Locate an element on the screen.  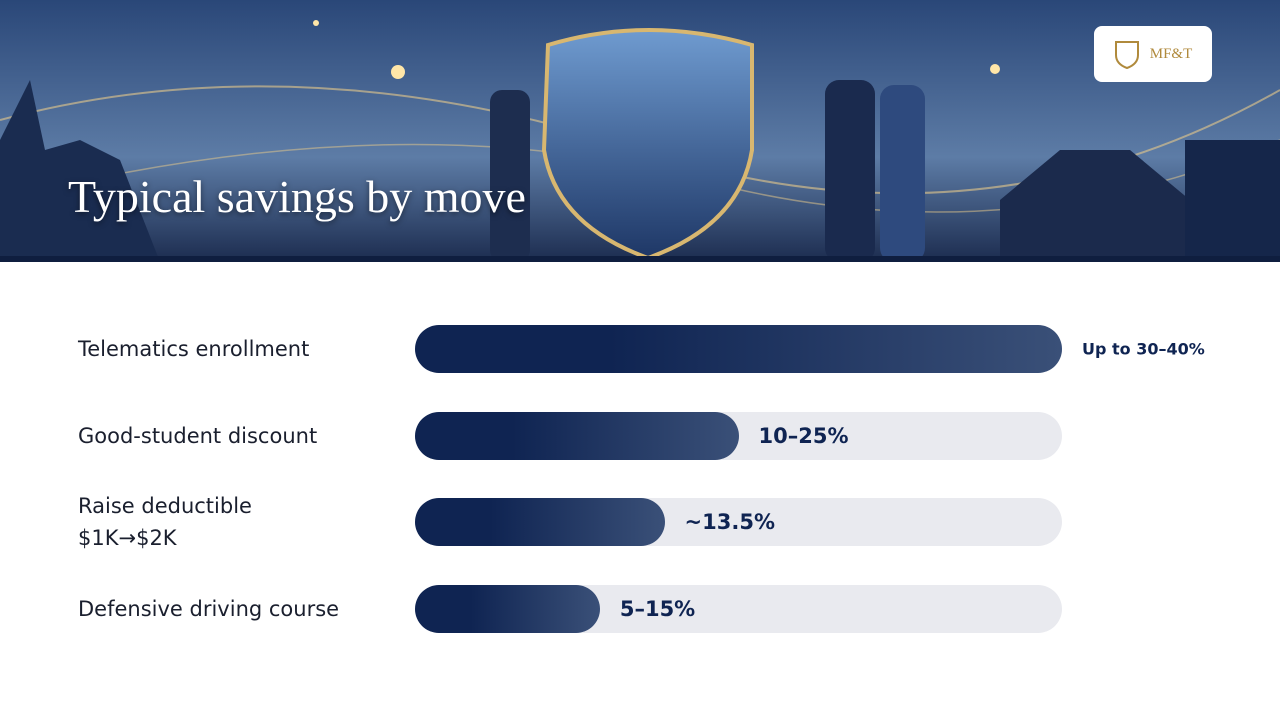
category-label: Raise deductible $1K→$2K is located at coordinates (165, 522).